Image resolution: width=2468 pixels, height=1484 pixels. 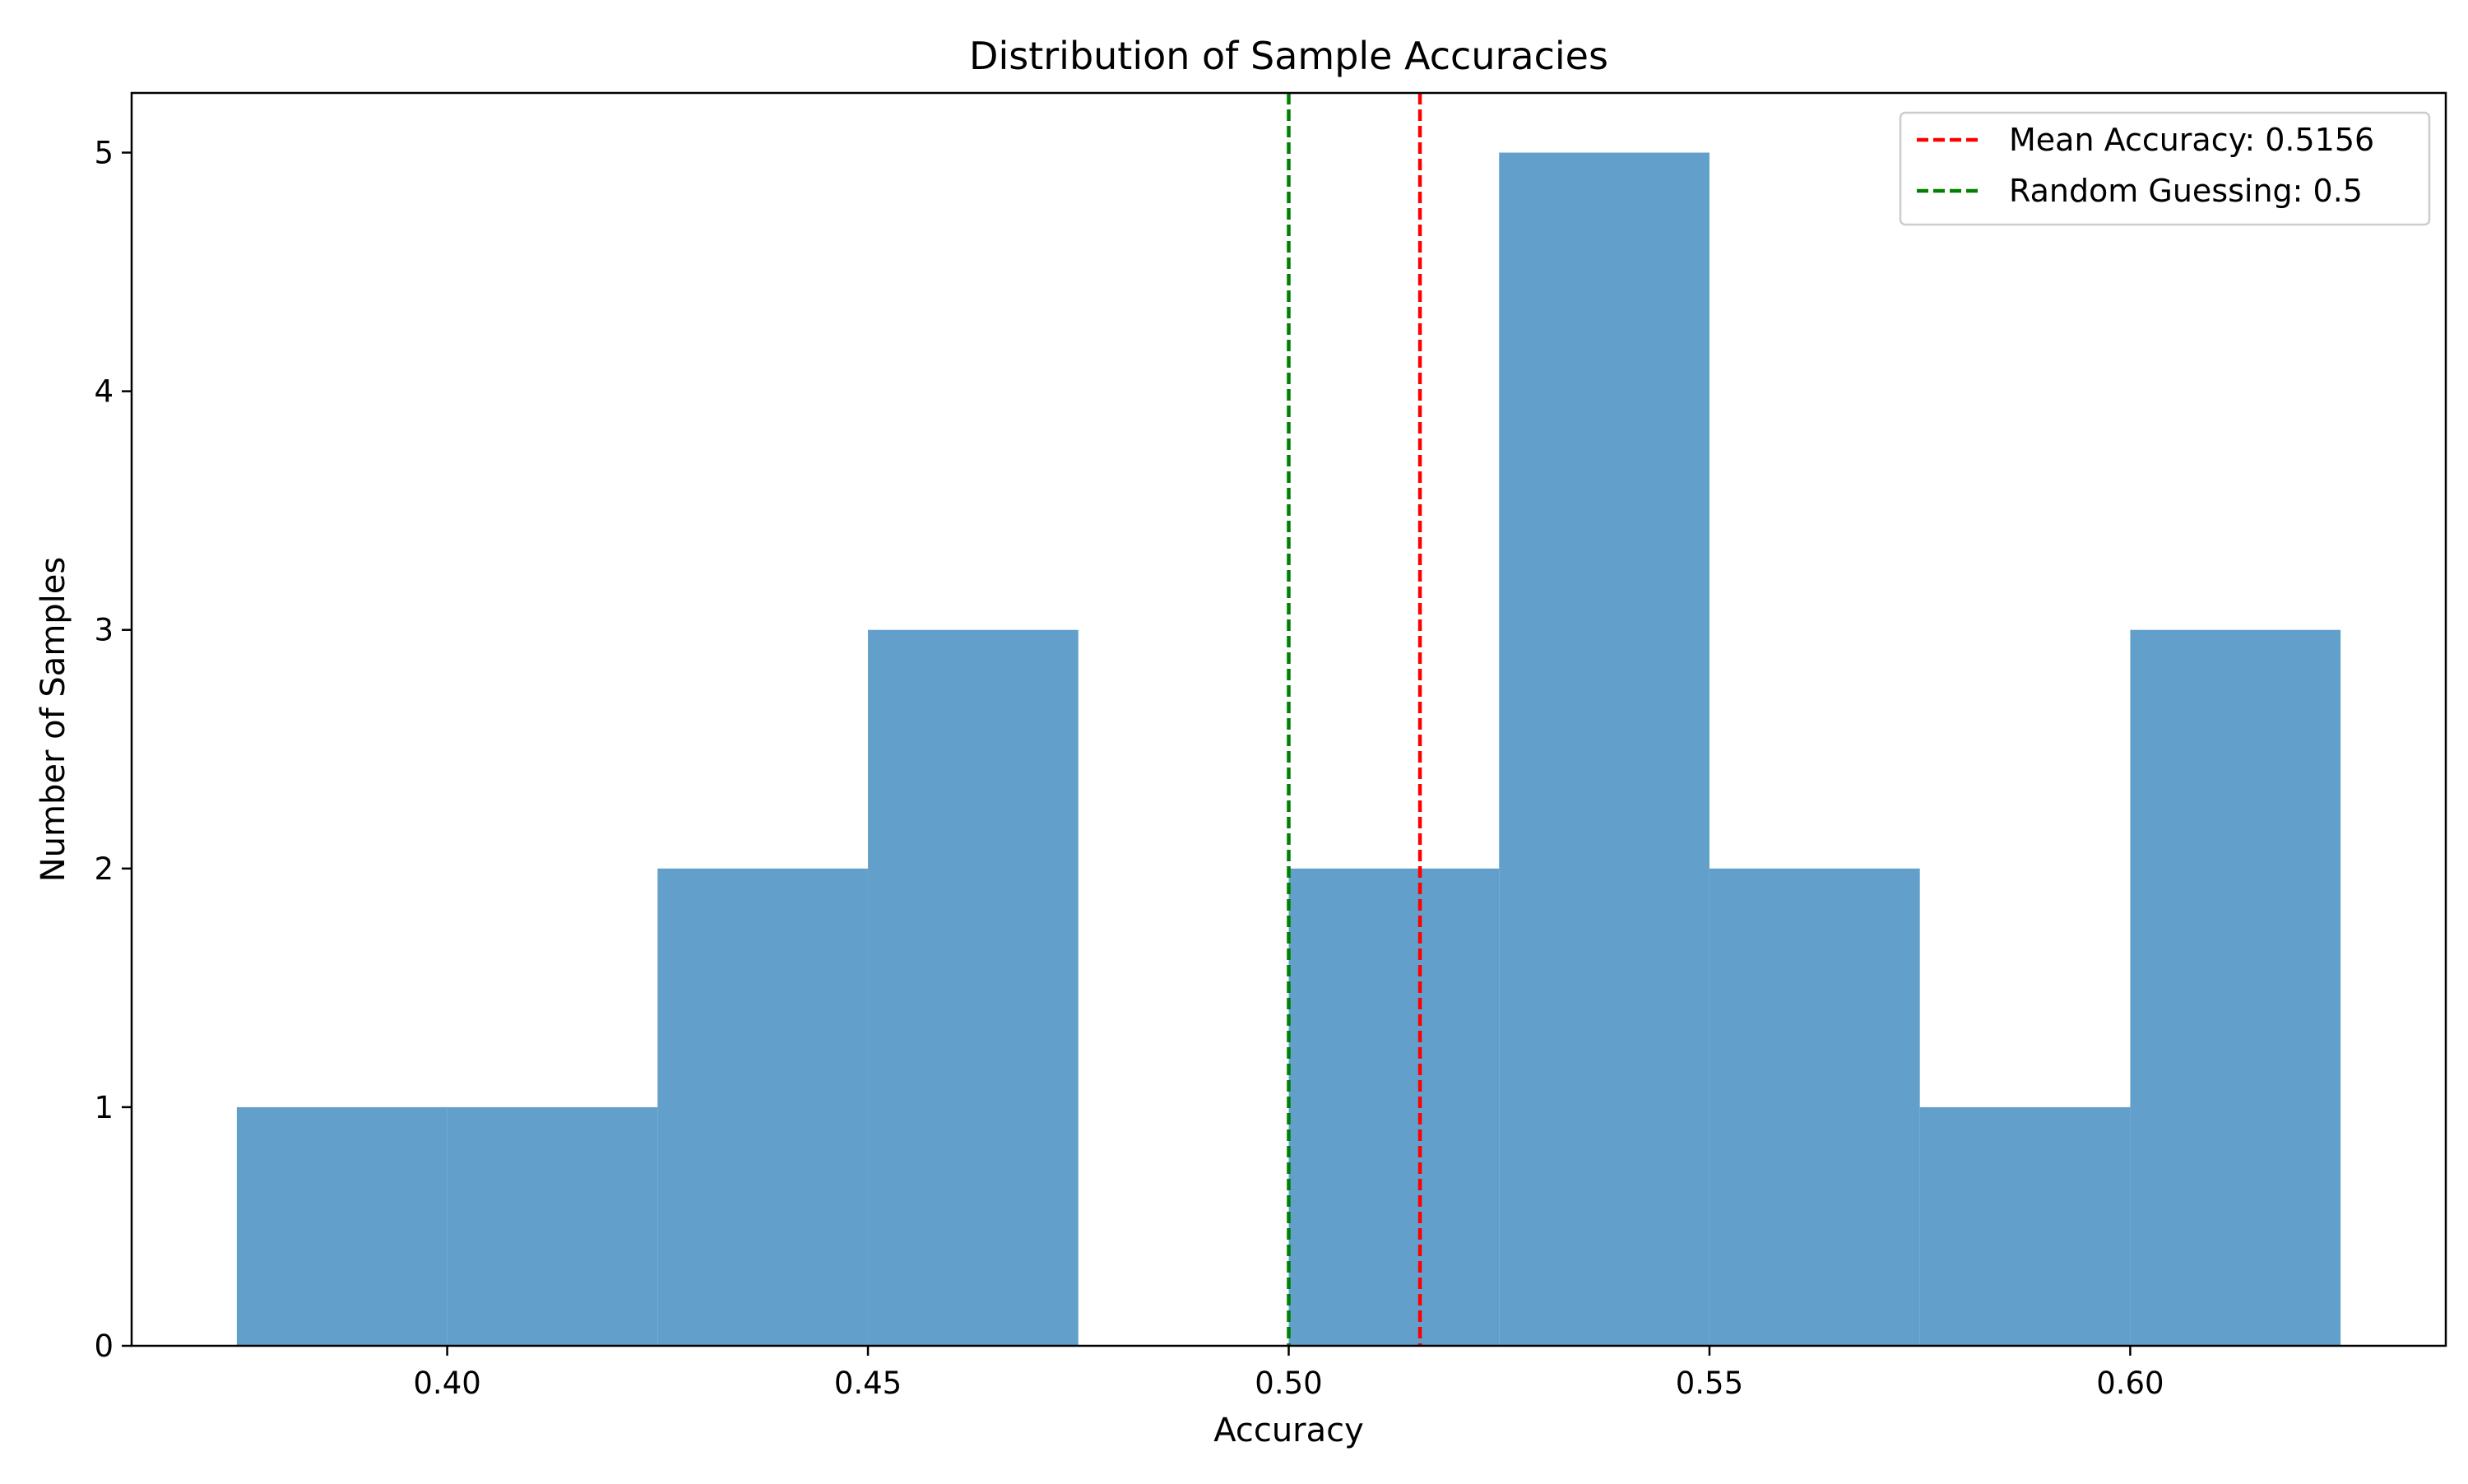 I want to click on x-tick-label: 0.40, so click(x=446, y=1383).